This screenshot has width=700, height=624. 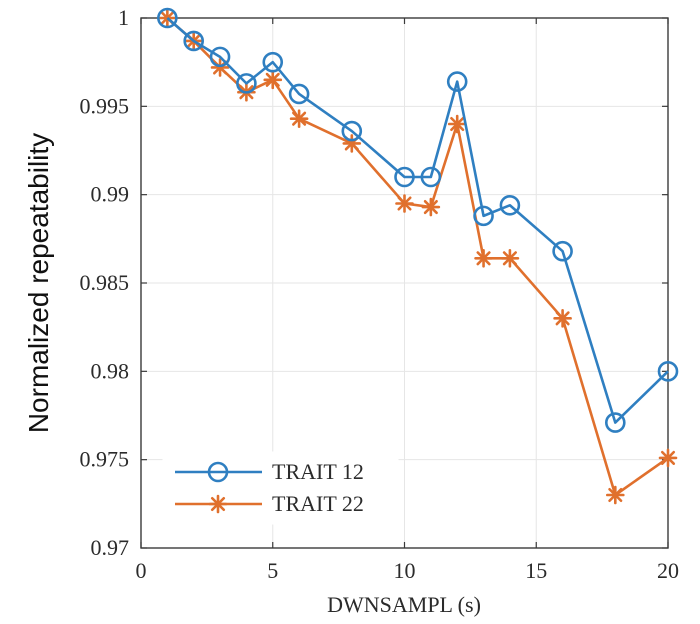 I want to click on y-tick-label: 0.995, so click(x=105, y=105).